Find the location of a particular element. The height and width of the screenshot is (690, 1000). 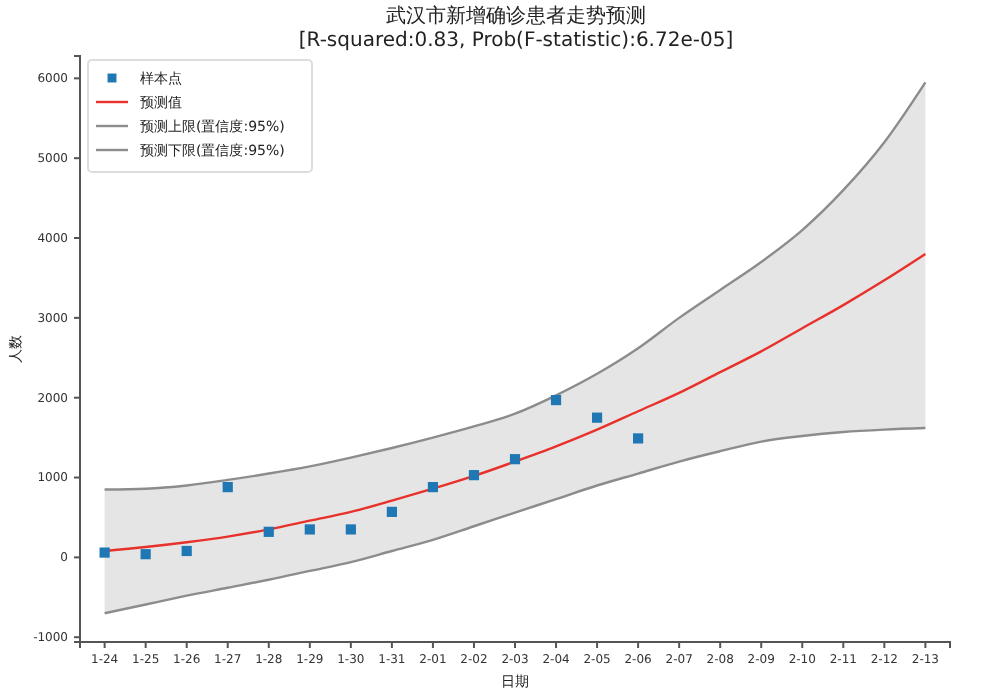

chart-title: 武汉市新增确诊患者走势预测 is located at coordinates (516, 16).